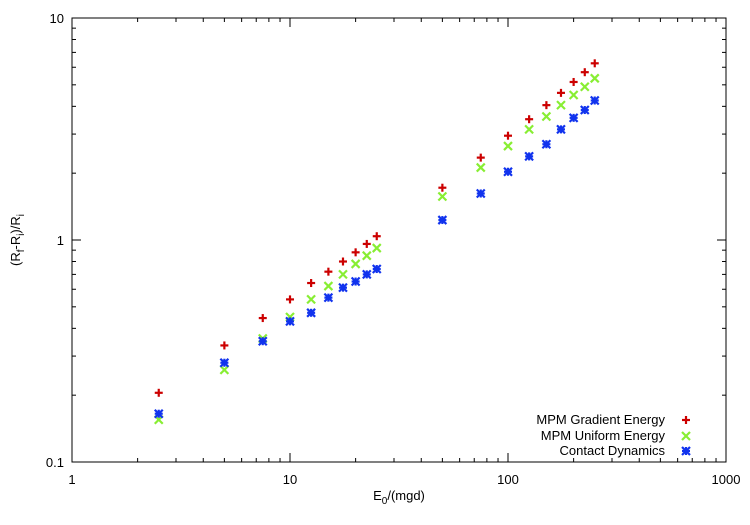 This screenshot has height=525, width=750. I want to click on legend-marker-contact, so click(686, 451).